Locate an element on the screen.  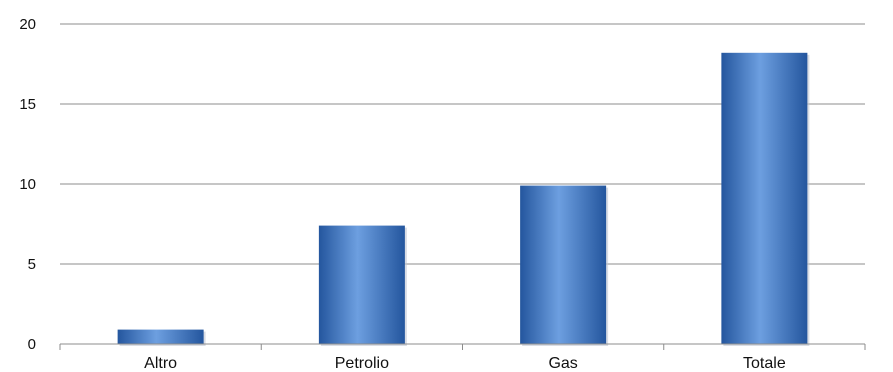
bar-gas is located at coordinates (564, 265).